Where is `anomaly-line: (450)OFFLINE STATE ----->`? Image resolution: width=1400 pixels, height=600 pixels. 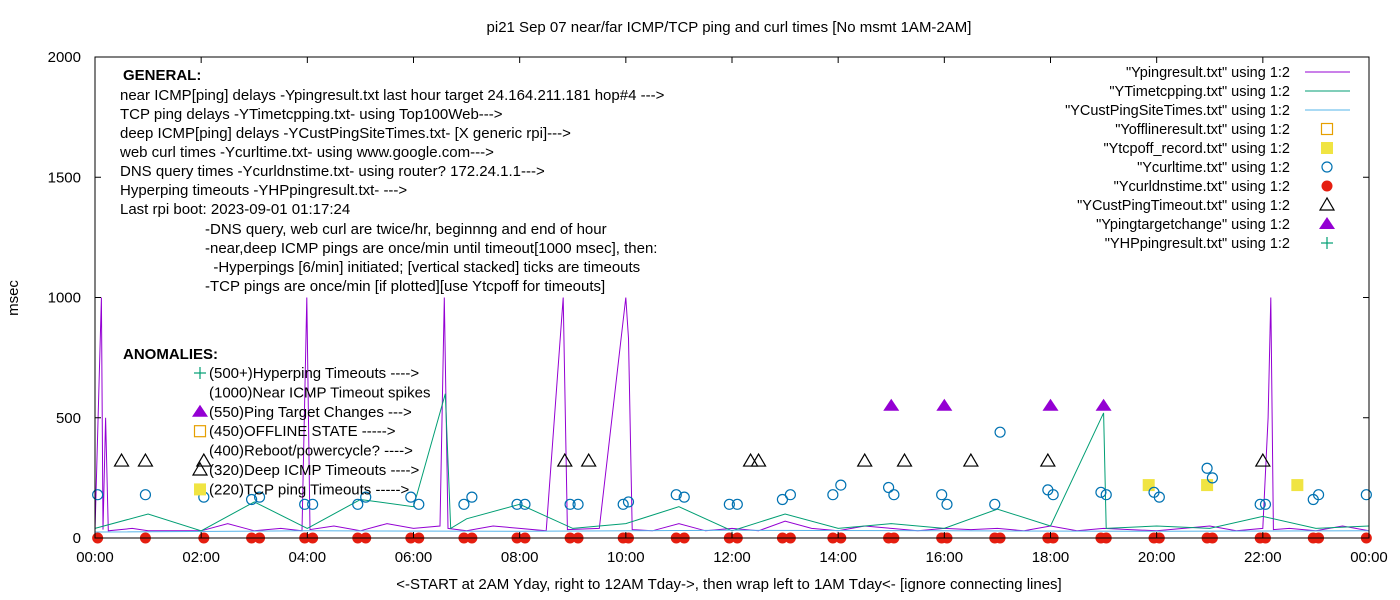
anomaly-line: (450)OFFLINE STATE -----> is located at coordinates (302, 431).